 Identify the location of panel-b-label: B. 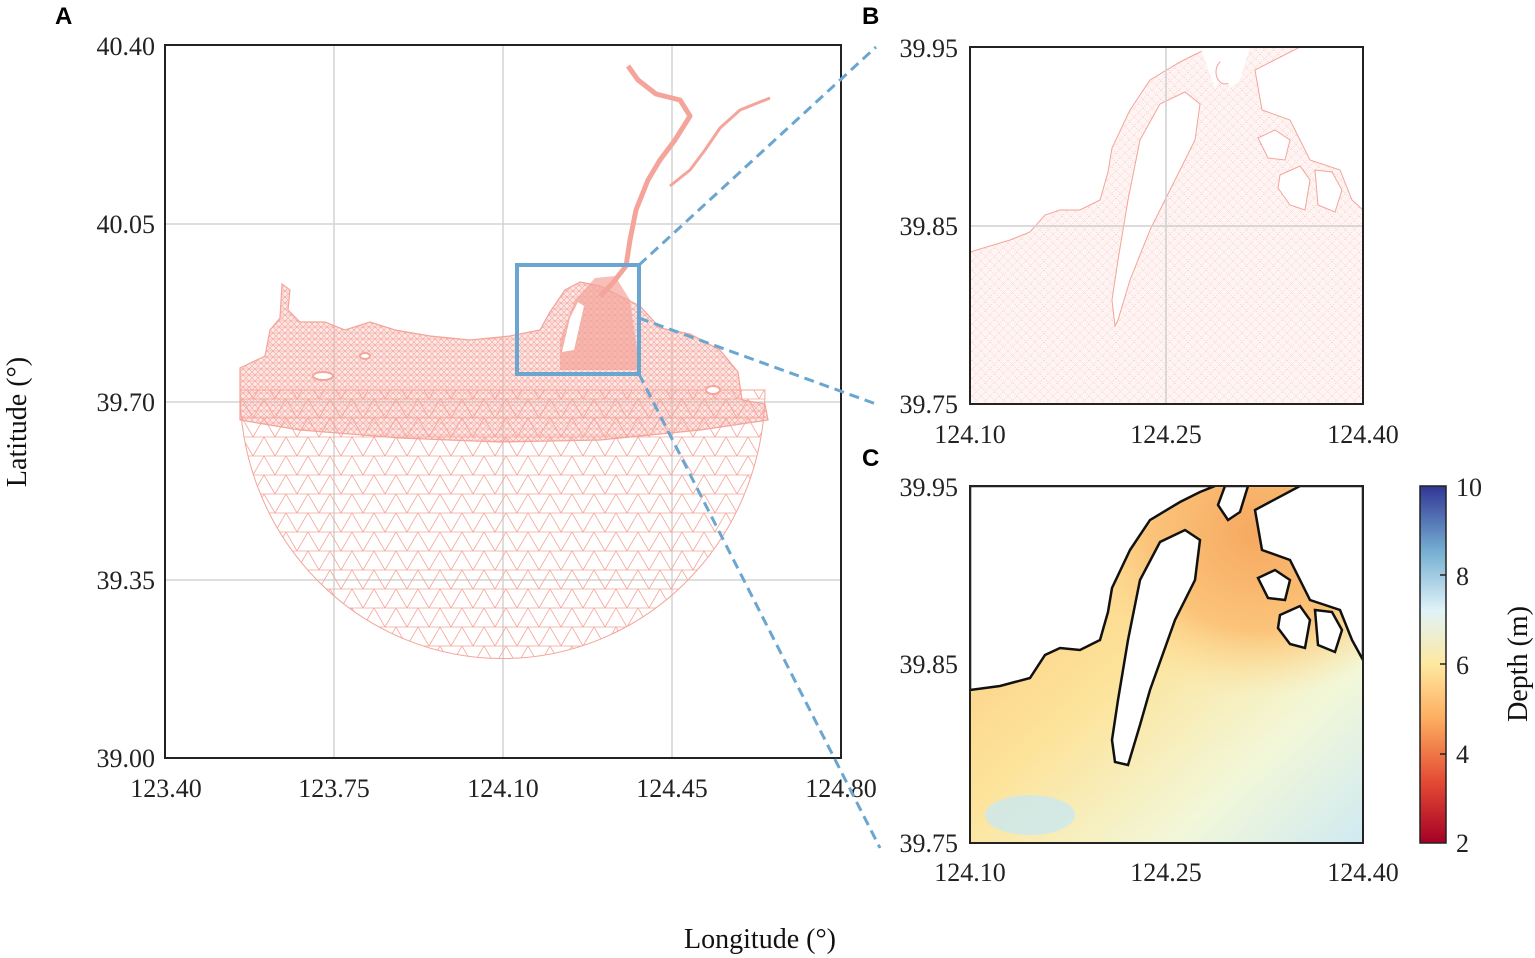
(870, 16).